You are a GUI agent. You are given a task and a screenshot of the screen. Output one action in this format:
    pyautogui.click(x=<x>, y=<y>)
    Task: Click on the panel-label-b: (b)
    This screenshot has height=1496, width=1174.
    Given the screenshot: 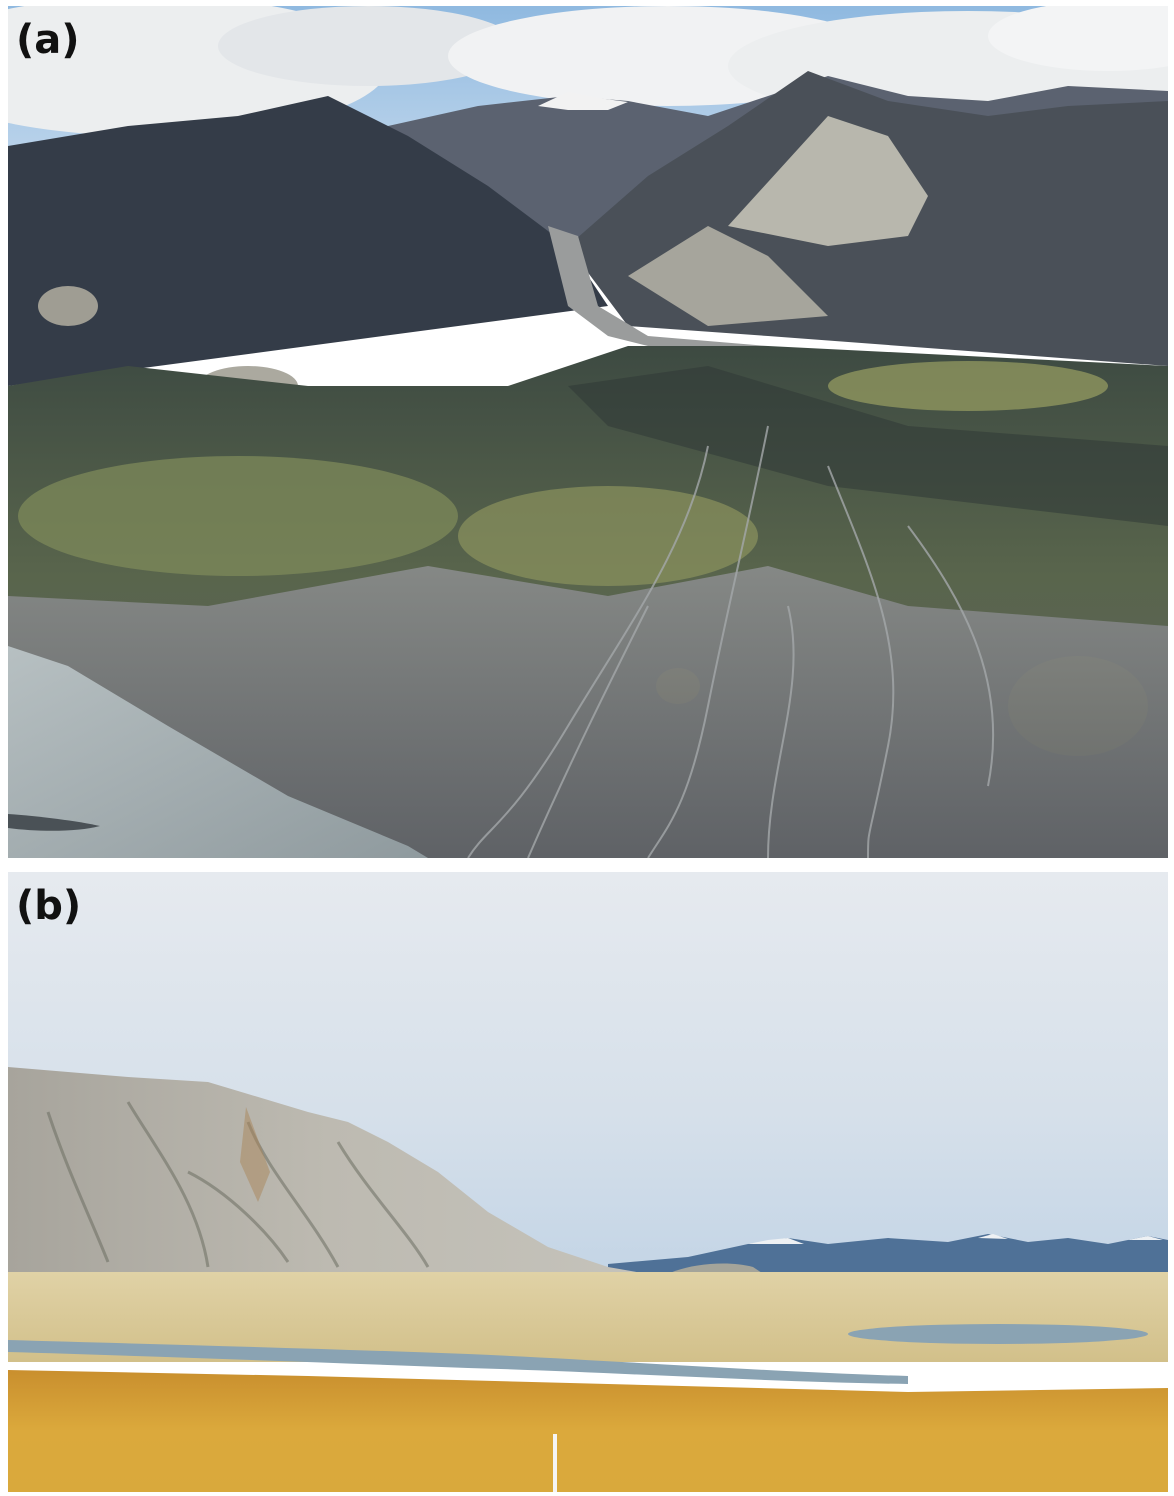 What is the action you would take?
    pyautogui.click(x=49, y=906)
    